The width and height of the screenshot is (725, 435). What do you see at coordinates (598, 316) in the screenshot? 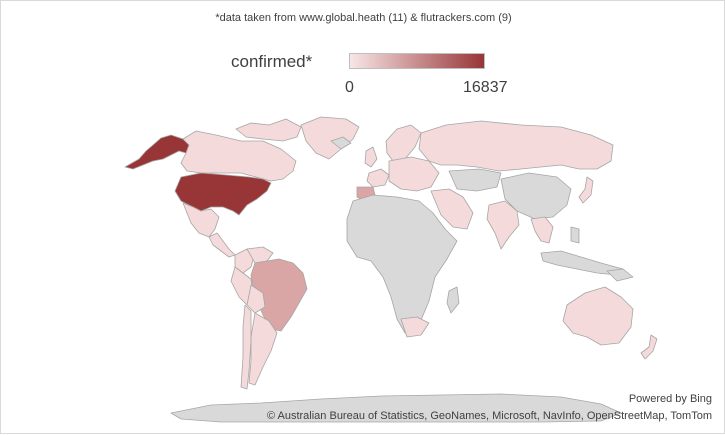
I see `region-australia` at bounding box center [598, 316].